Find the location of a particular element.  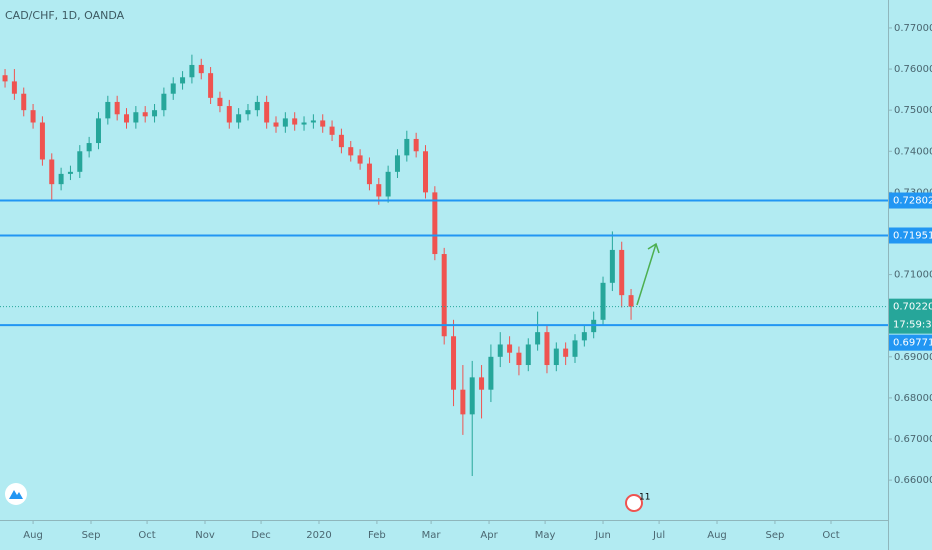

x-tick-label: May is located at coordinates (545, 535).